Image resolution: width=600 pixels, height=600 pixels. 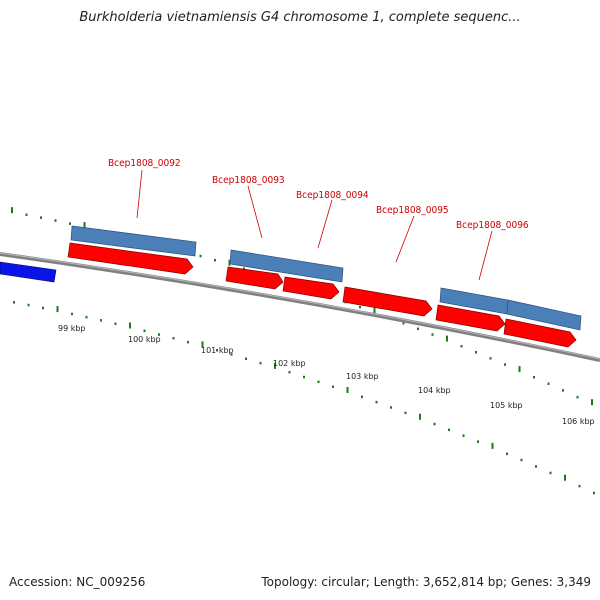 What do you see at coordinates (28, 272) in the screenshot?
I see `gene-reverse-strand` at bounding box center [28, 272].